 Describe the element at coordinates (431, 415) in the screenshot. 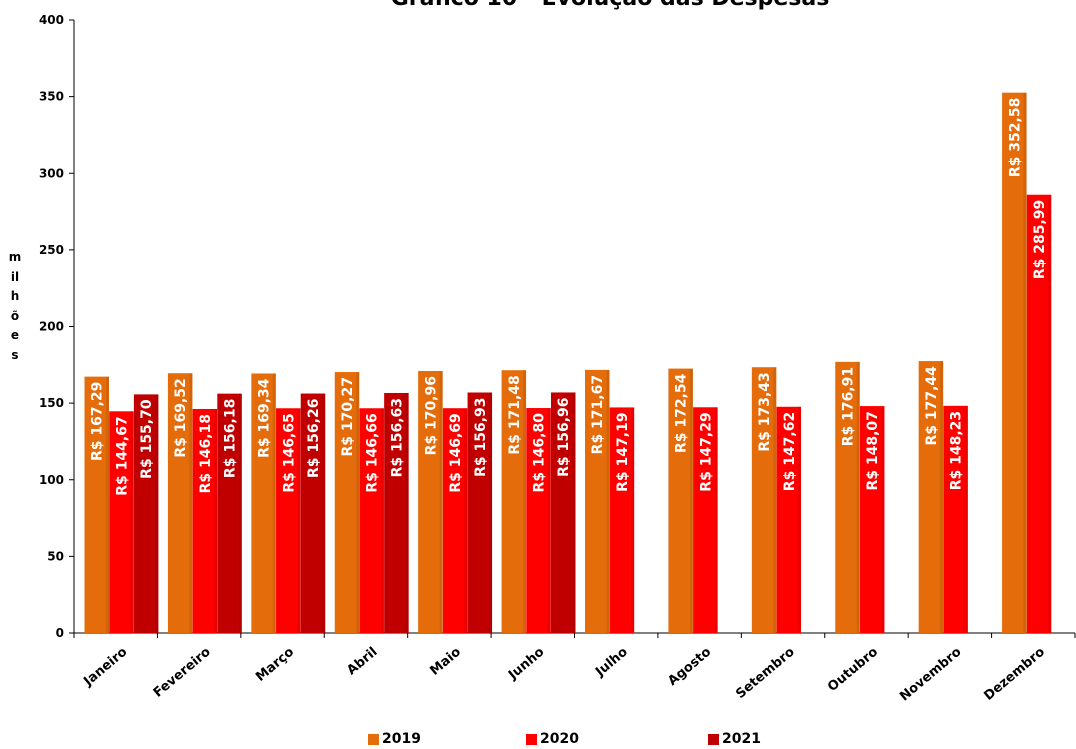

I see `data-label: R$ 170,96` at that location.